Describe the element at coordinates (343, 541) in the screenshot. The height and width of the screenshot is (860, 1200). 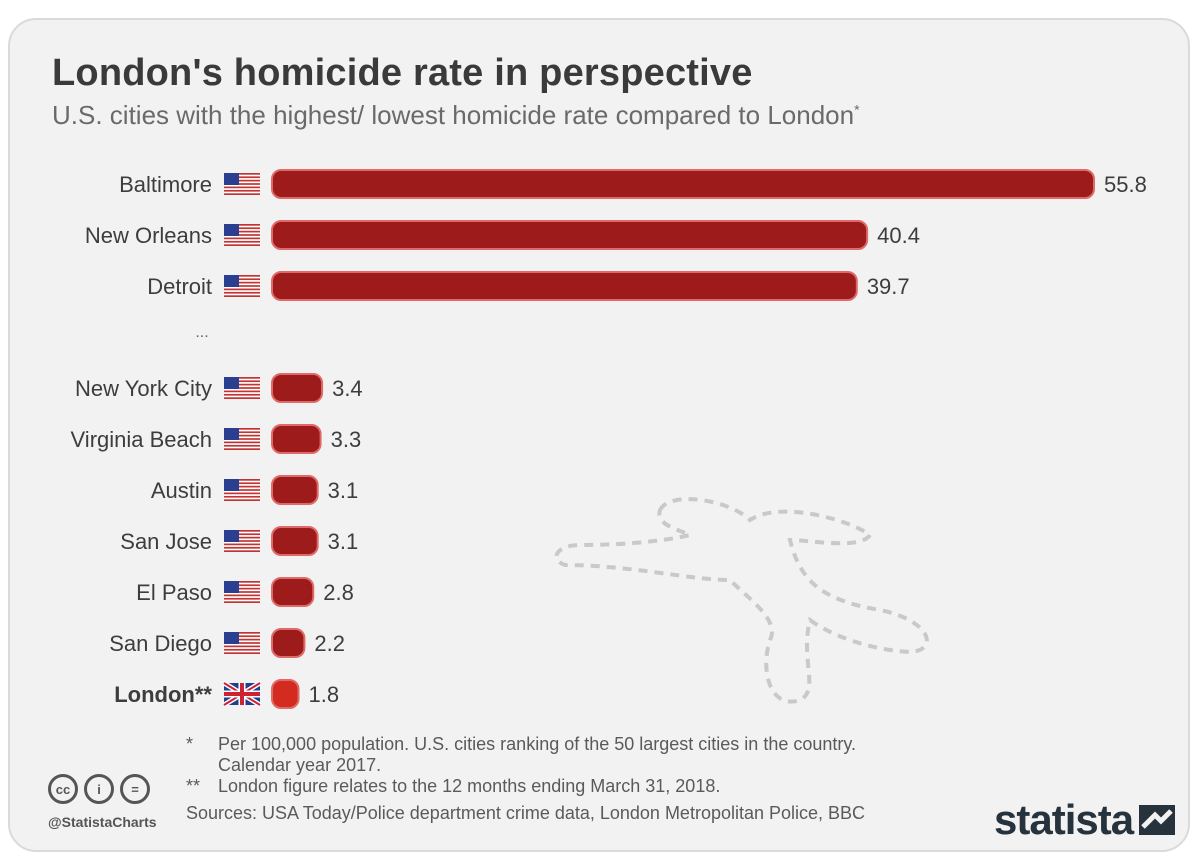
I see `value-label-san-jose: 3.1` at that location.